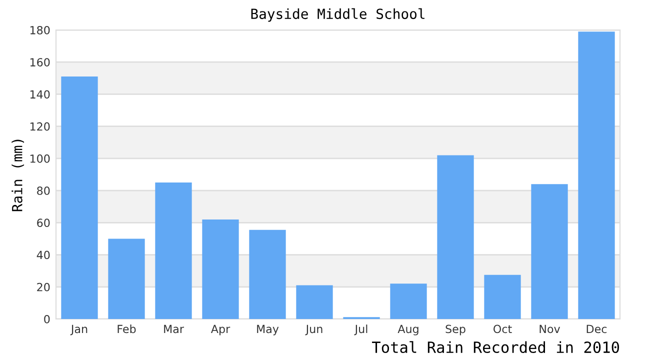 Image resolution: width=650 pixels, height=360 pixels. What do you see at coordinates (18, 176) in the screenshot?
I see `y-axis-title: Rain (mm)` at bounding box center [18, 176].